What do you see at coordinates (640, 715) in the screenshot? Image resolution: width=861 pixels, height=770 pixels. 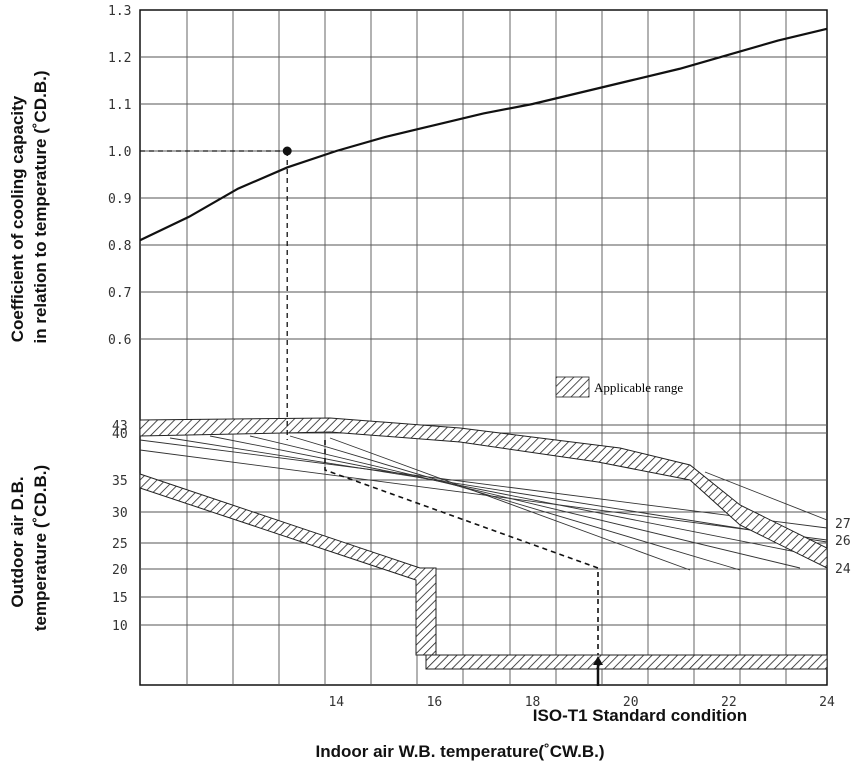 I see `iso-standard-label: ISO-T1 Standard condition` at bounding box center [640, 715].